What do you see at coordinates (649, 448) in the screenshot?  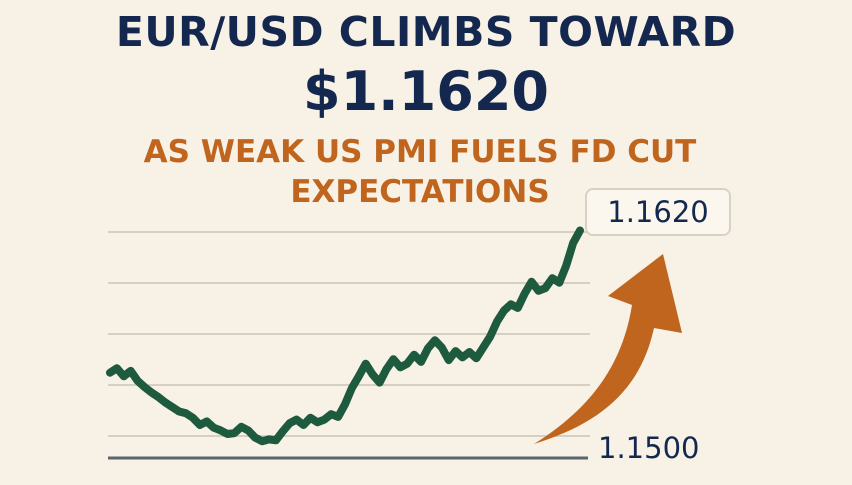 I see `base-value-label: 1.1500` at bounding box center [649, 448].